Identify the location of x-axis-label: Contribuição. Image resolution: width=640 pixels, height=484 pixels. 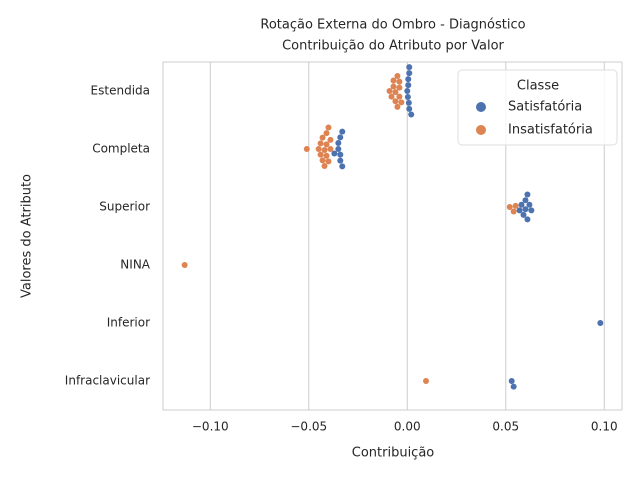
(393, 453).